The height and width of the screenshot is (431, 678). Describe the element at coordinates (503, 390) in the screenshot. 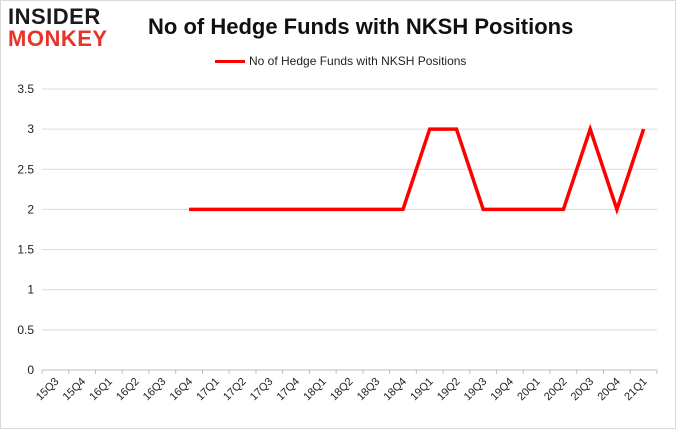

I see `x-tick-label: 19Q4` at that location.